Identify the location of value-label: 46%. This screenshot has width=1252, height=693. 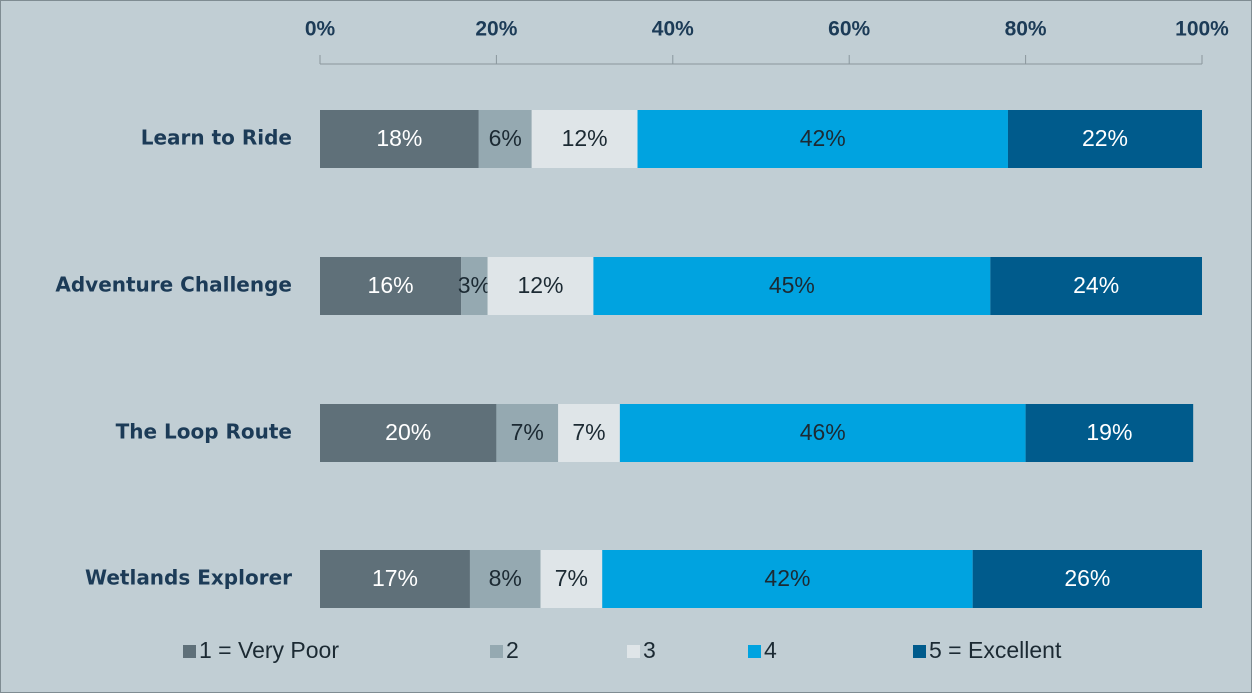
(823, 432).